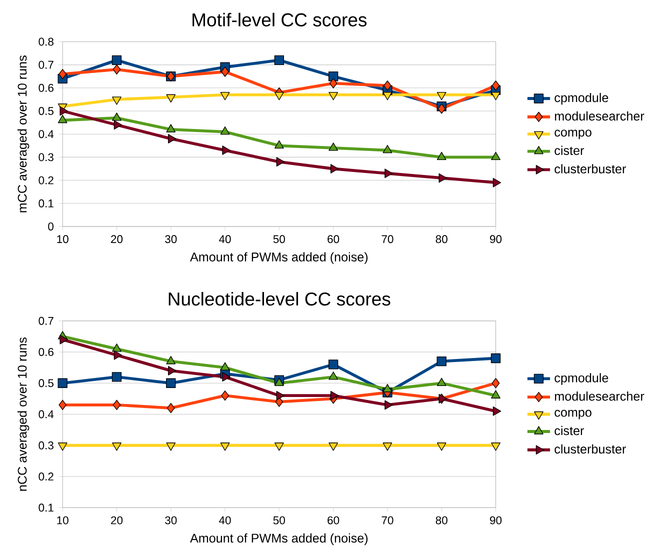 The width and height of the screenshot is (651, 551). Describe the element at coordinates (279, 19) in the screenshot. I see `chart-title: Motif-level CC scores` at that location.